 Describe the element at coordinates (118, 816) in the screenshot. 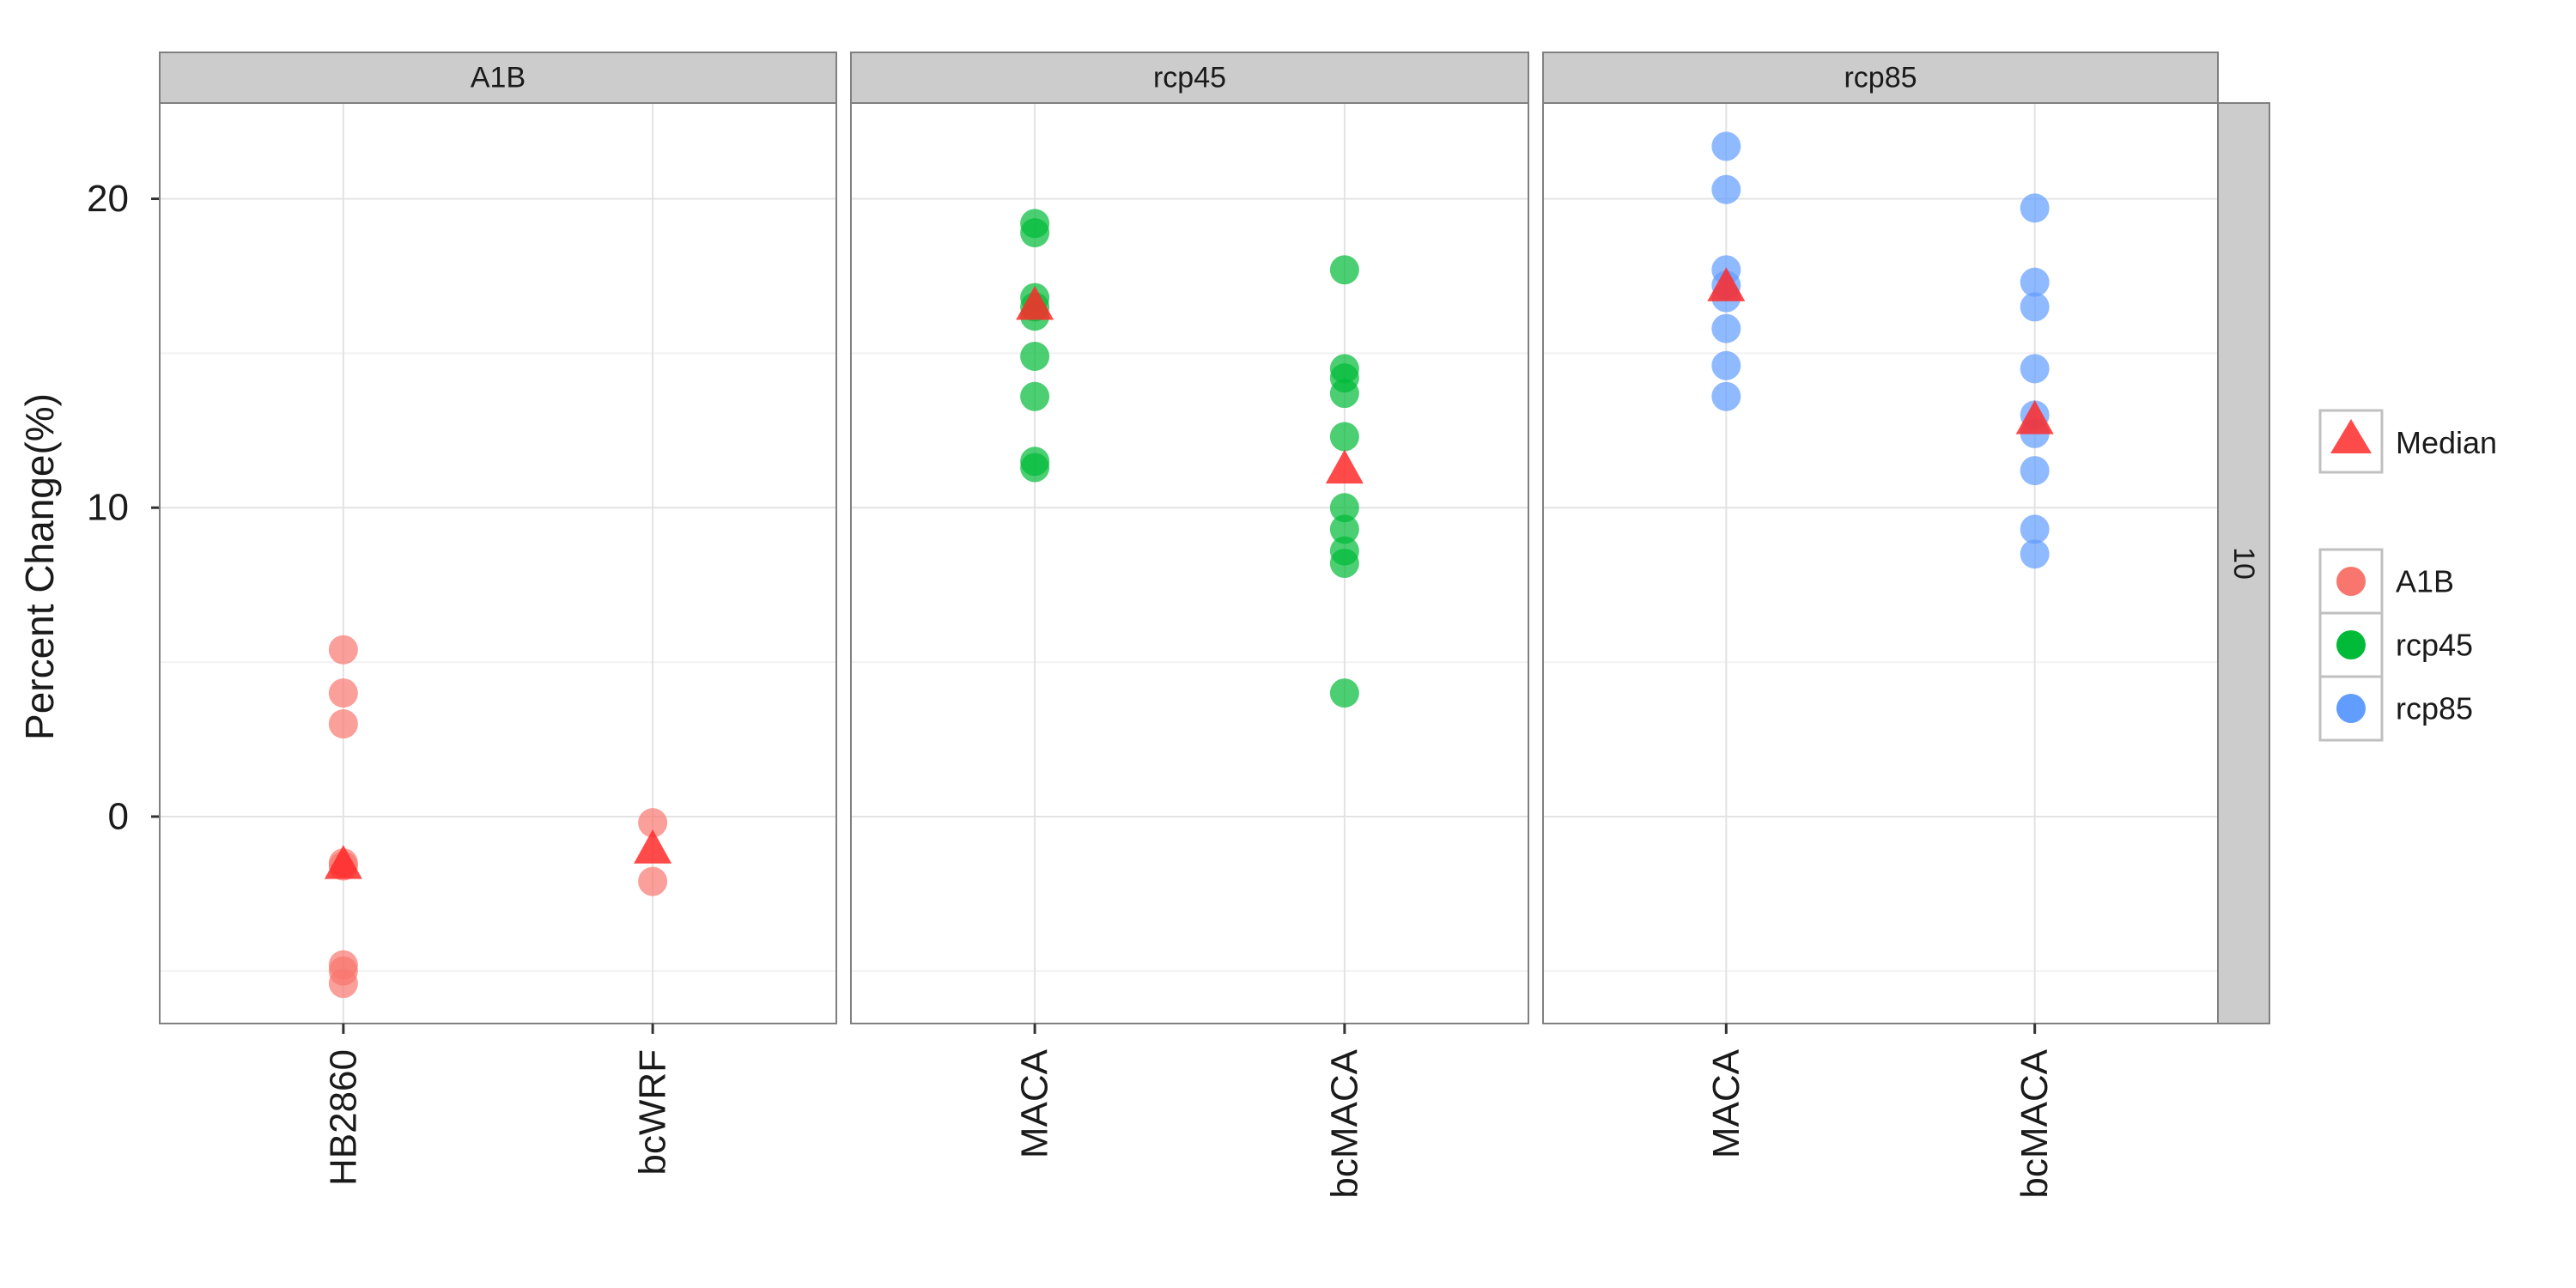

I see `y-tick-label: 0` at that location.